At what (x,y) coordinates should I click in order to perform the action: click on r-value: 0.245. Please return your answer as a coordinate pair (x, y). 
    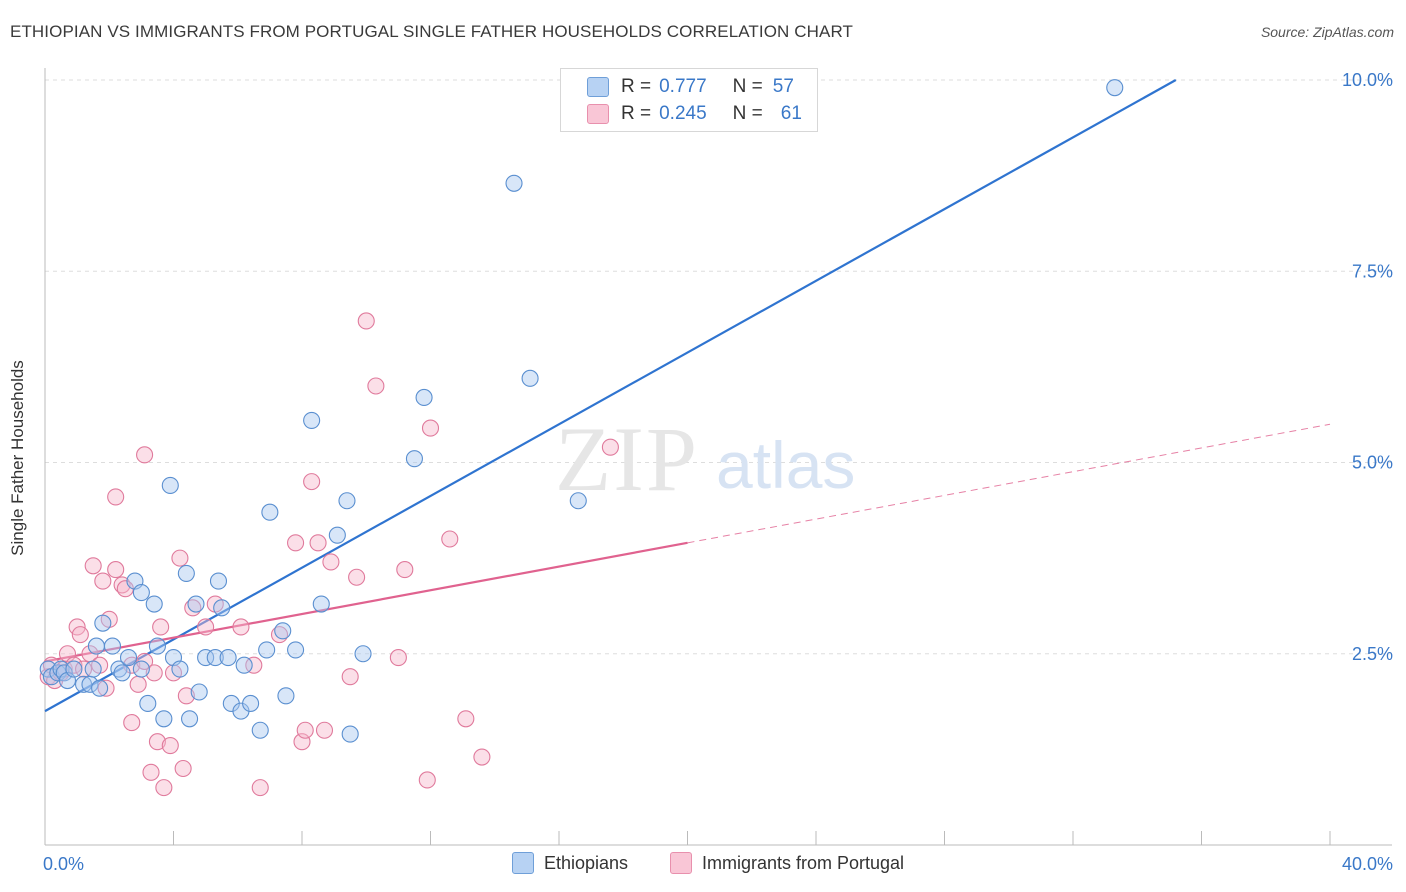
    Looking at the image, I should click on (683, 113).